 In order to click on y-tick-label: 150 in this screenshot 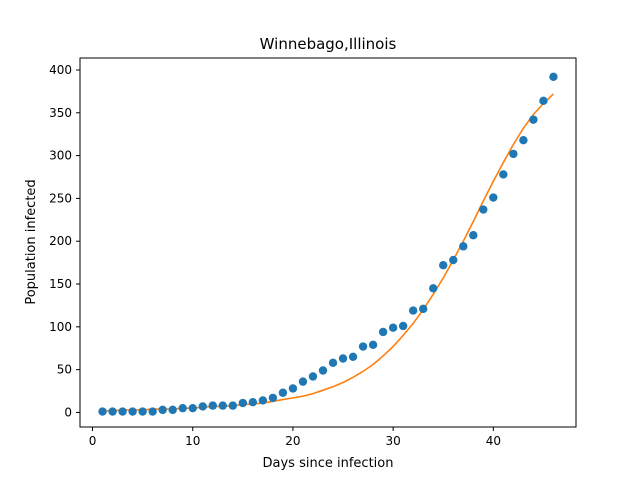, I will do `click(60, 284)`.